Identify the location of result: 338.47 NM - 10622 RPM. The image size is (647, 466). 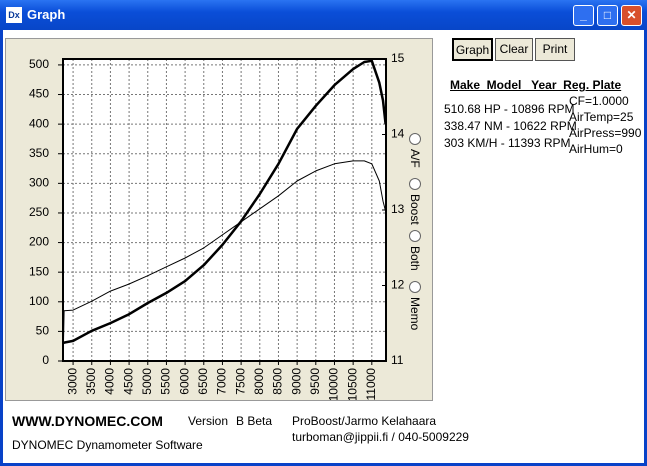
(510, 126).